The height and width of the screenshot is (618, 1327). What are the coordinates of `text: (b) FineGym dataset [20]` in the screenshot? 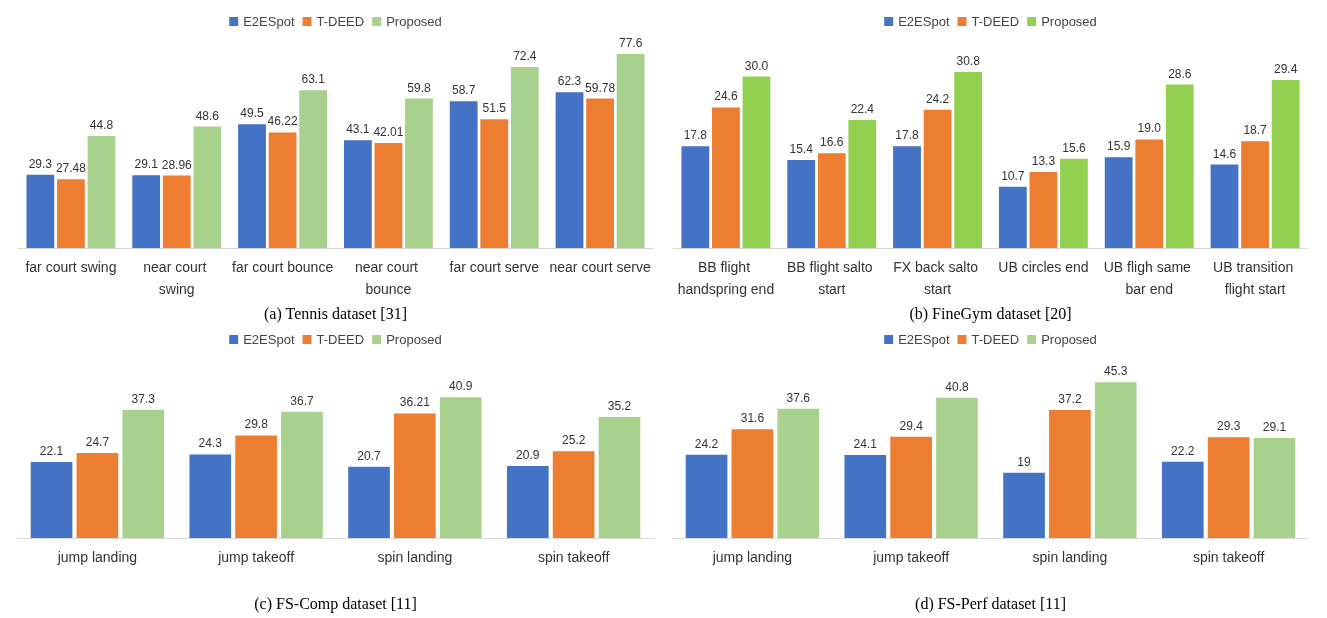 It's located at (990, 313).